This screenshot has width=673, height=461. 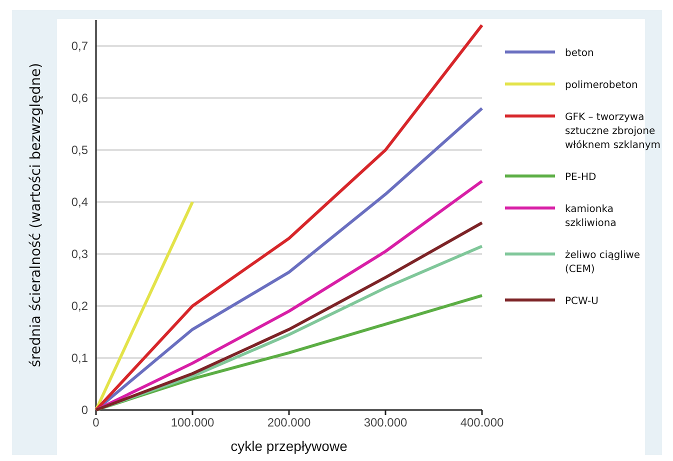 What do you see at coordinates (79, 97) in the screenshot?
I see `y-tick-label: 0,6` at bounding box center [79, 97].